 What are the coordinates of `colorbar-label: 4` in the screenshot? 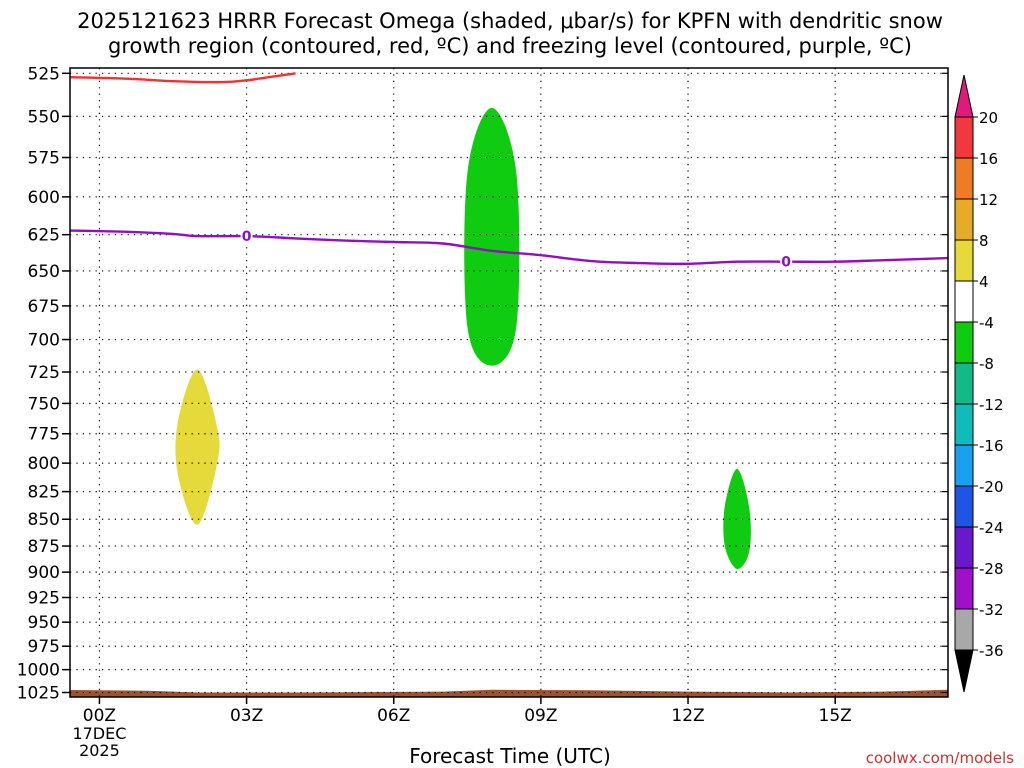 It's located at (984, 282).